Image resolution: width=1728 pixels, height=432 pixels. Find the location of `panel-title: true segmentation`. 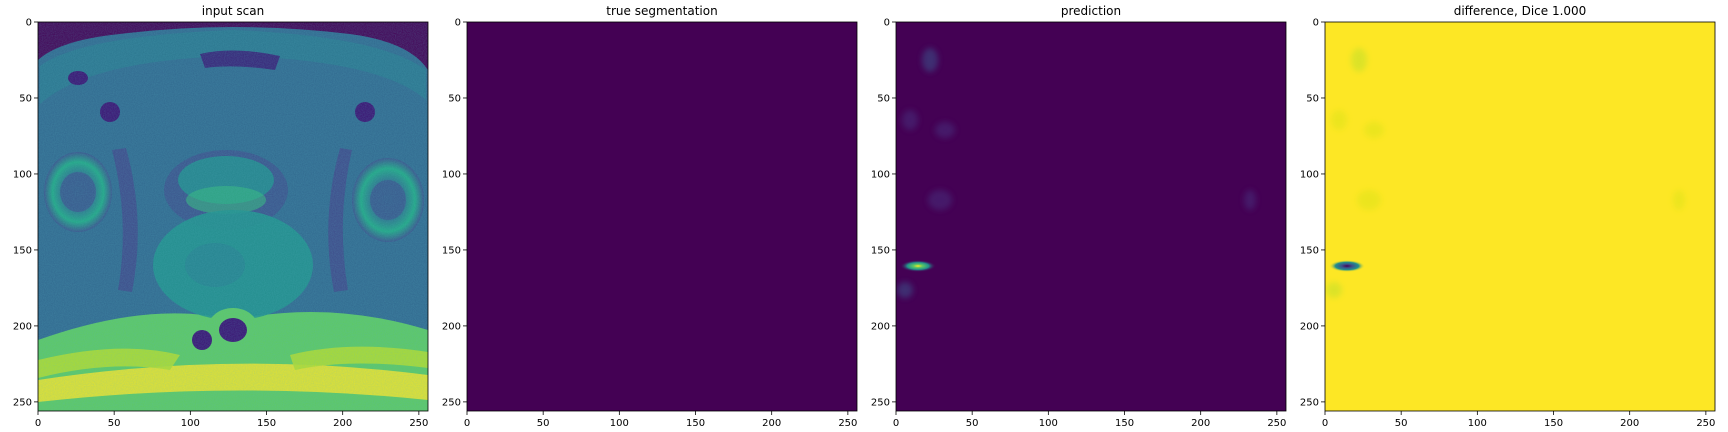

panel-title: true segmentation is located at coordinates (661, 11).